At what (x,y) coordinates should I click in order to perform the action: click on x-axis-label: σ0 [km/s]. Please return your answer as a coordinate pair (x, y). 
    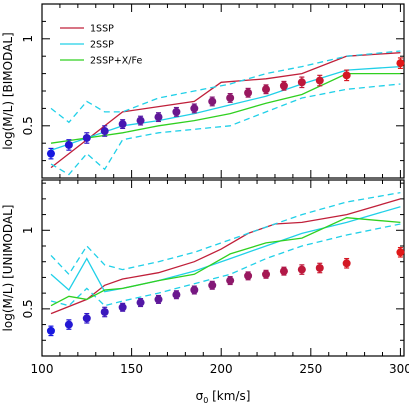
    Looking at the image, I should click on (223, 397).